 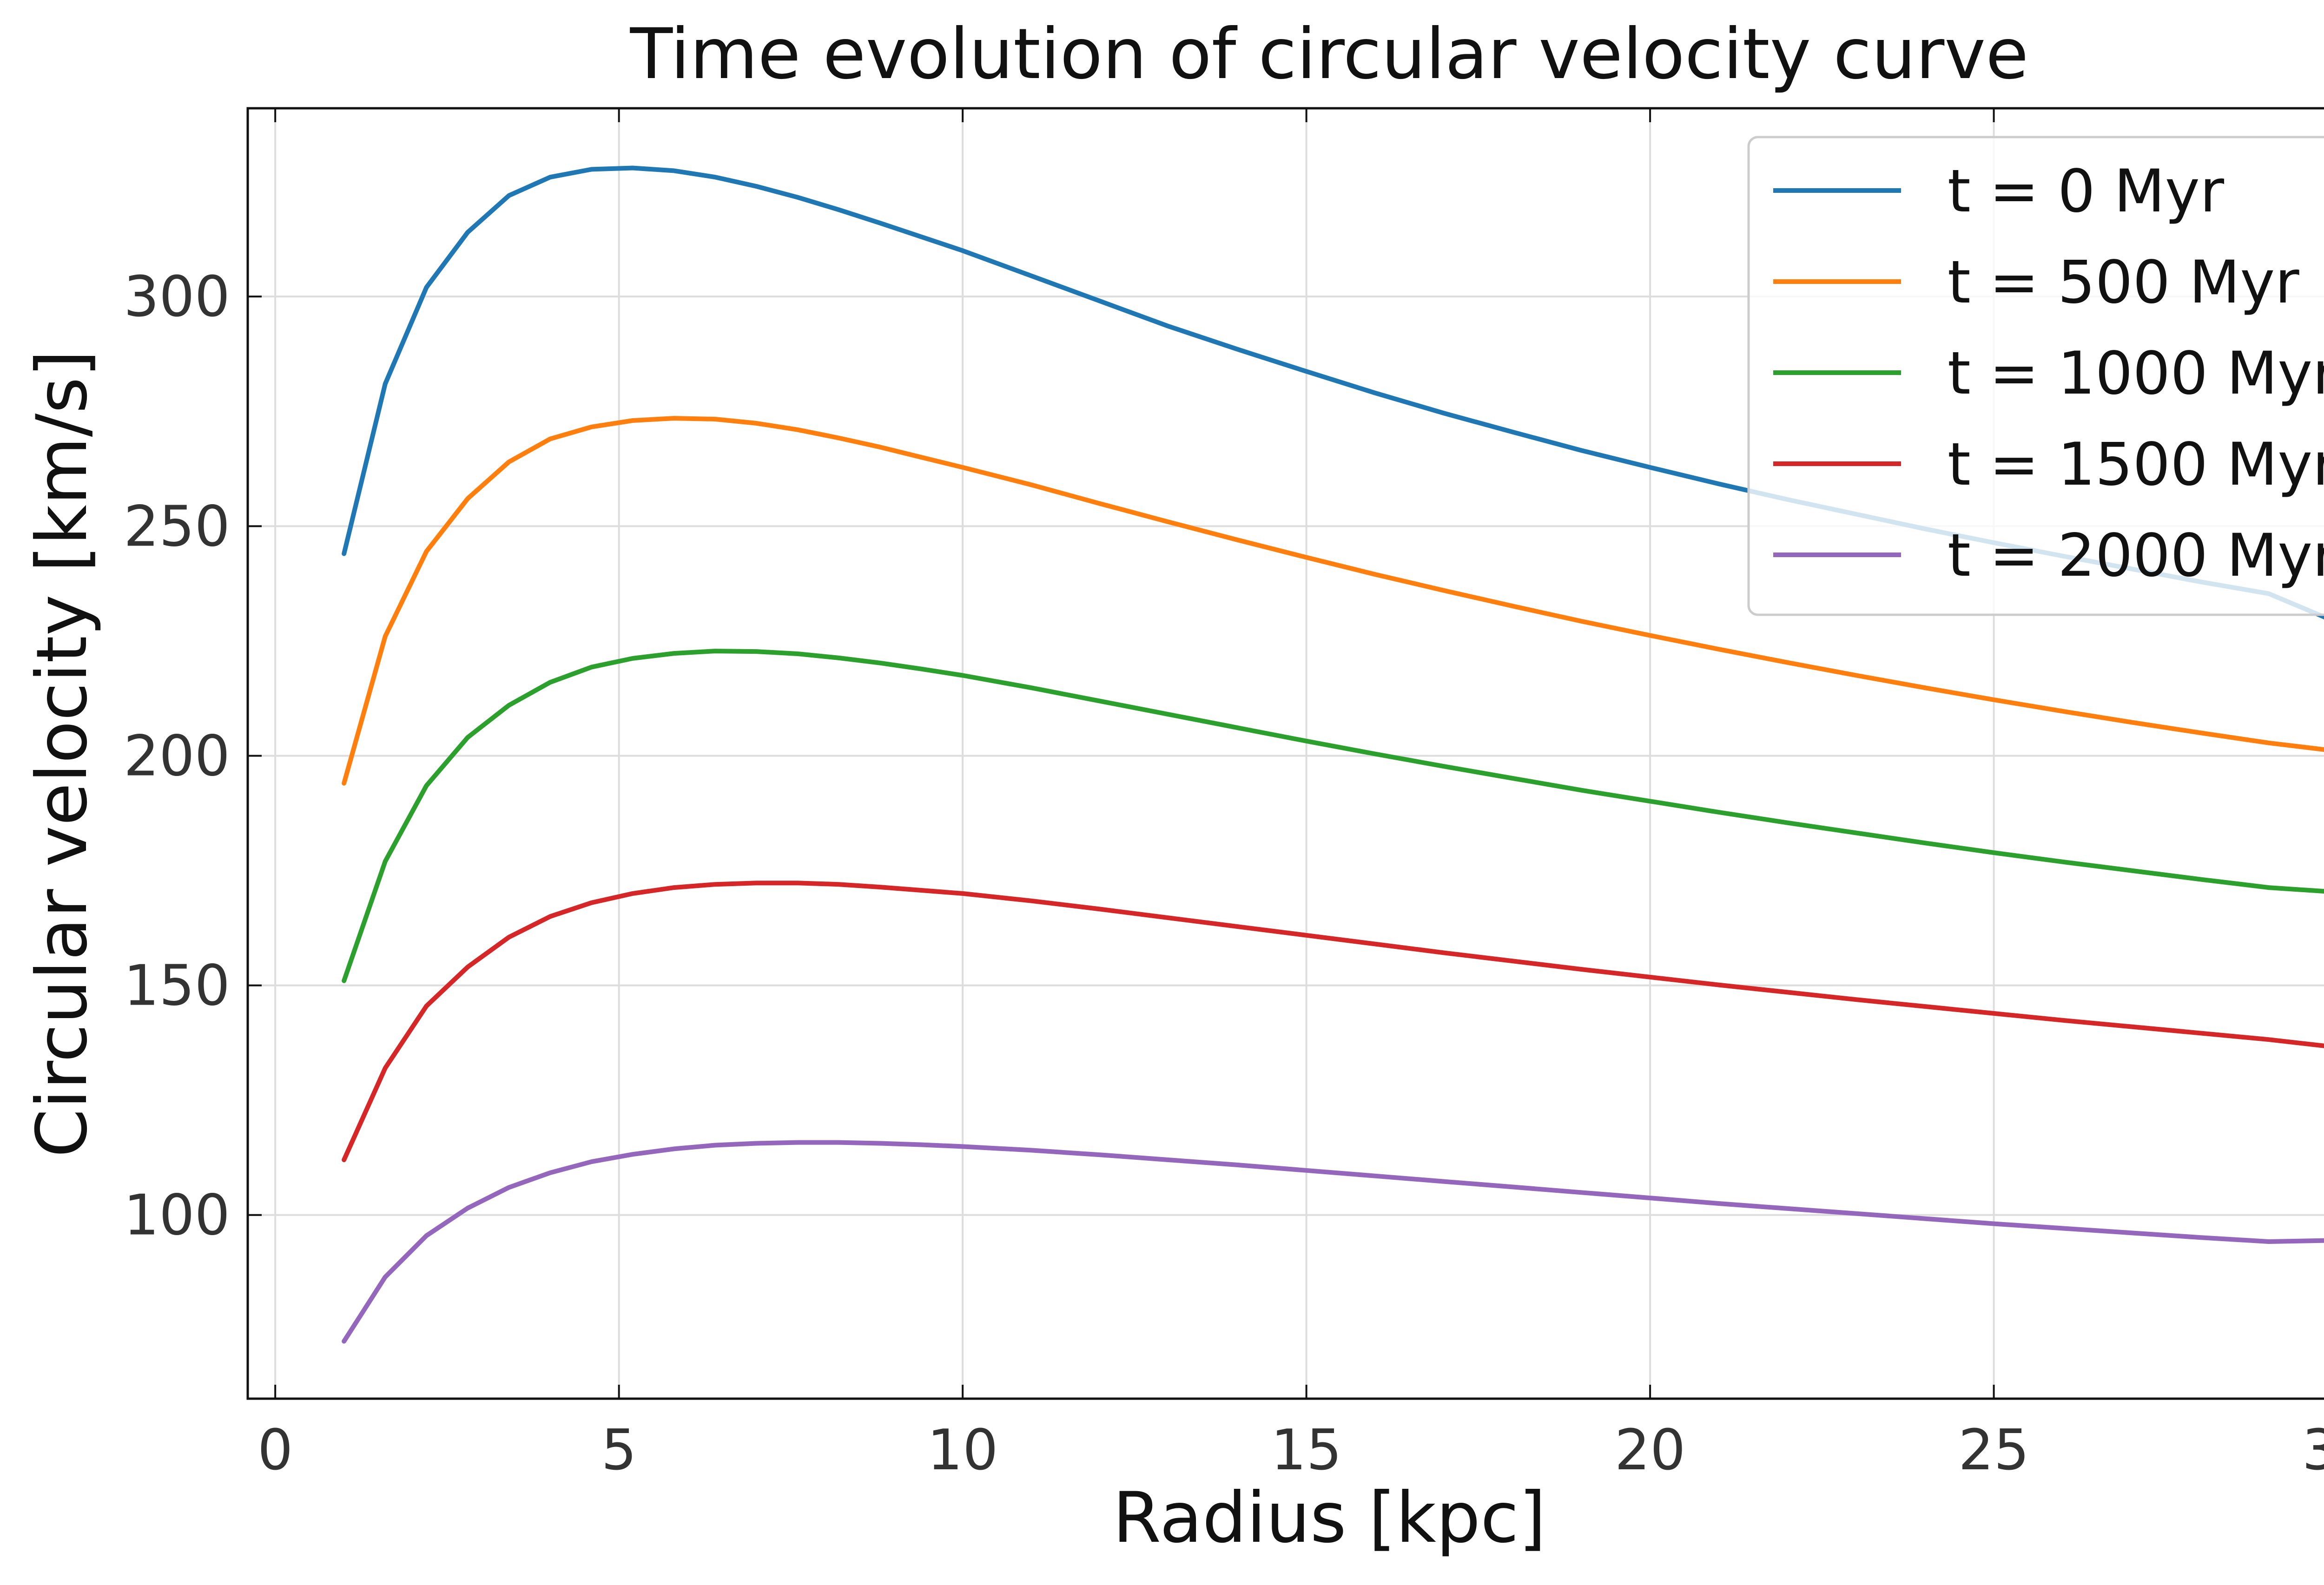 What do you see at coordinates (177, 986) in the screenshot?
I see `y-tick-label: 150` at bounding box center [177, 986].